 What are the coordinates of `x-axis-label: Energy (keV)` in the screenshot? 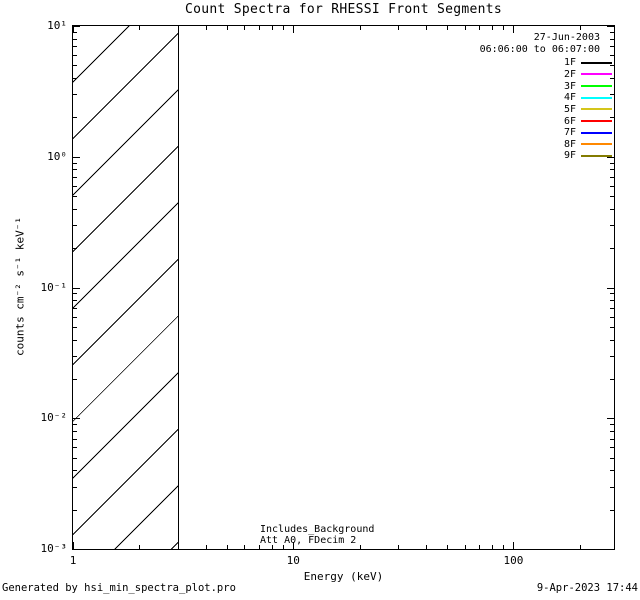 It's located at (343, 576).